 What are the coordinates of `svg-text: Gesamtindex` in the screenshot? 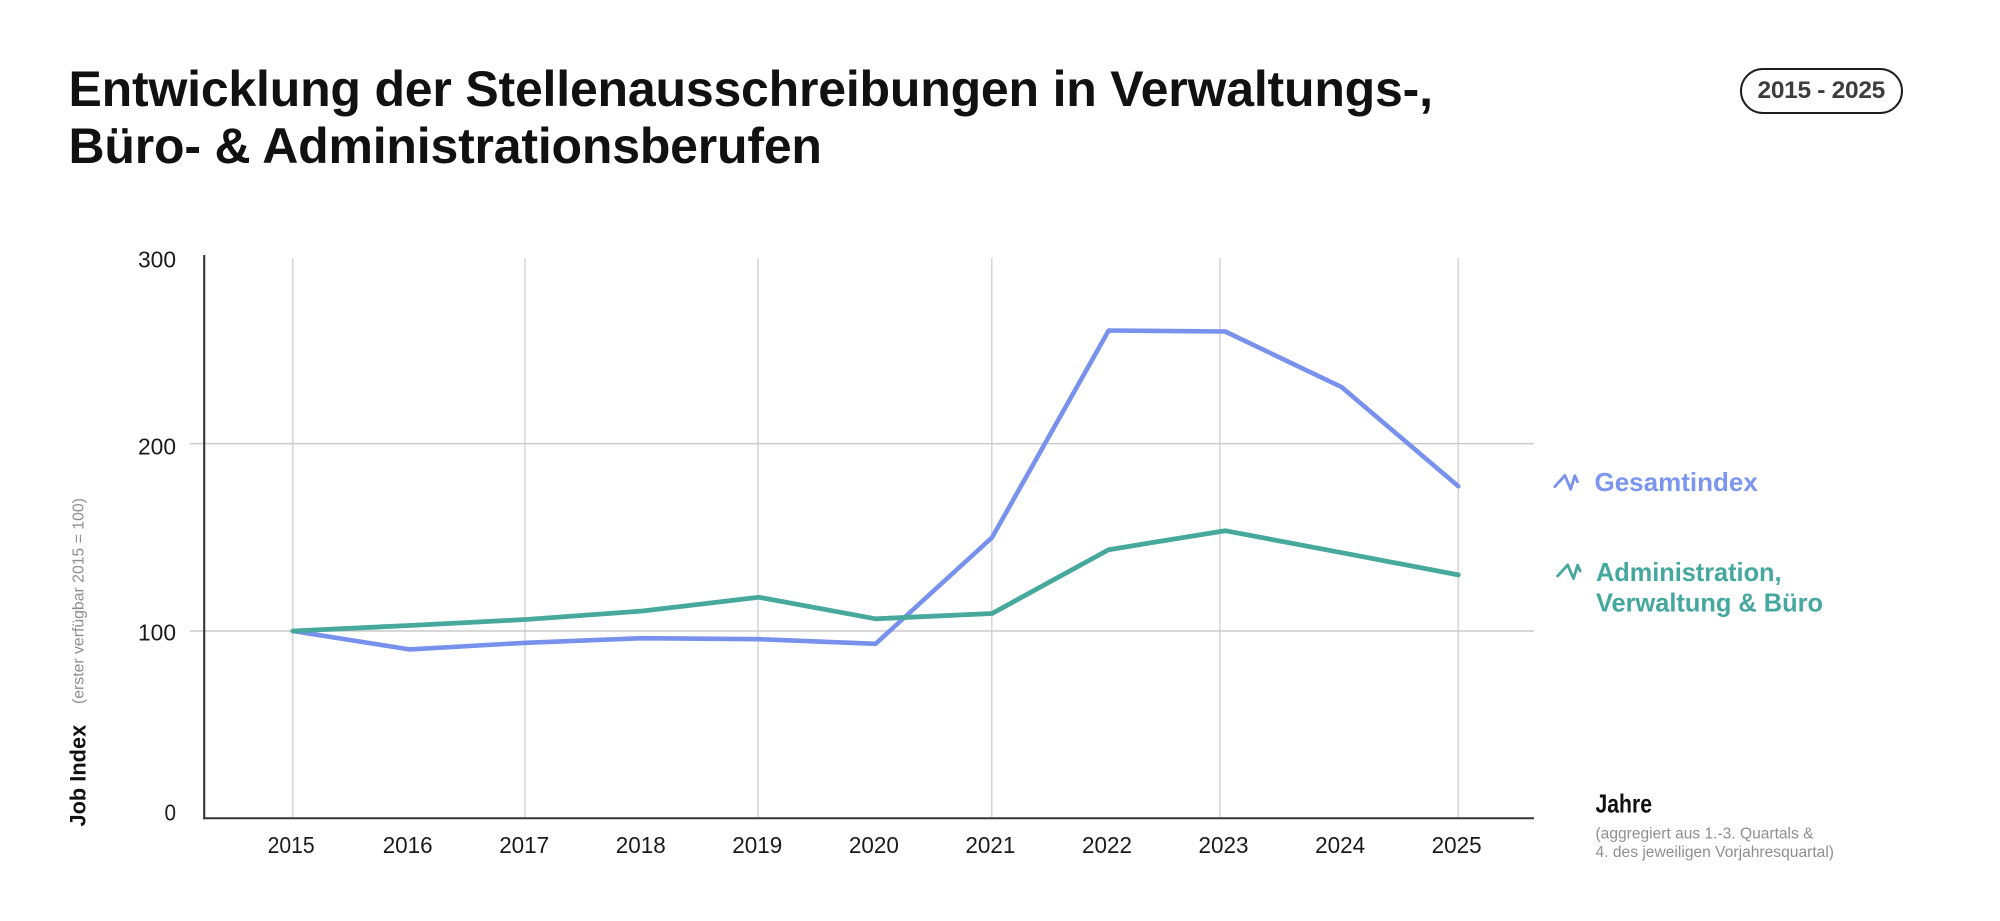 It's located at (1677, 482).